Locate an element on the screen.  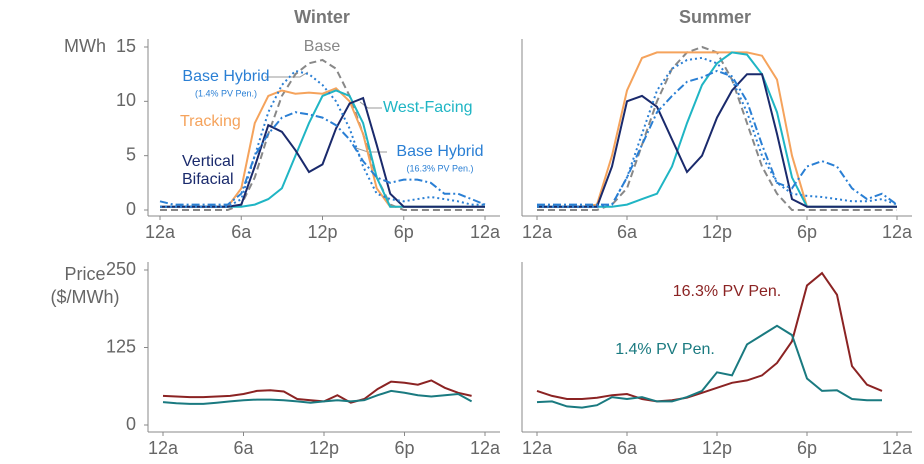
series-label: Tracking is located at coordinates (210, 121).